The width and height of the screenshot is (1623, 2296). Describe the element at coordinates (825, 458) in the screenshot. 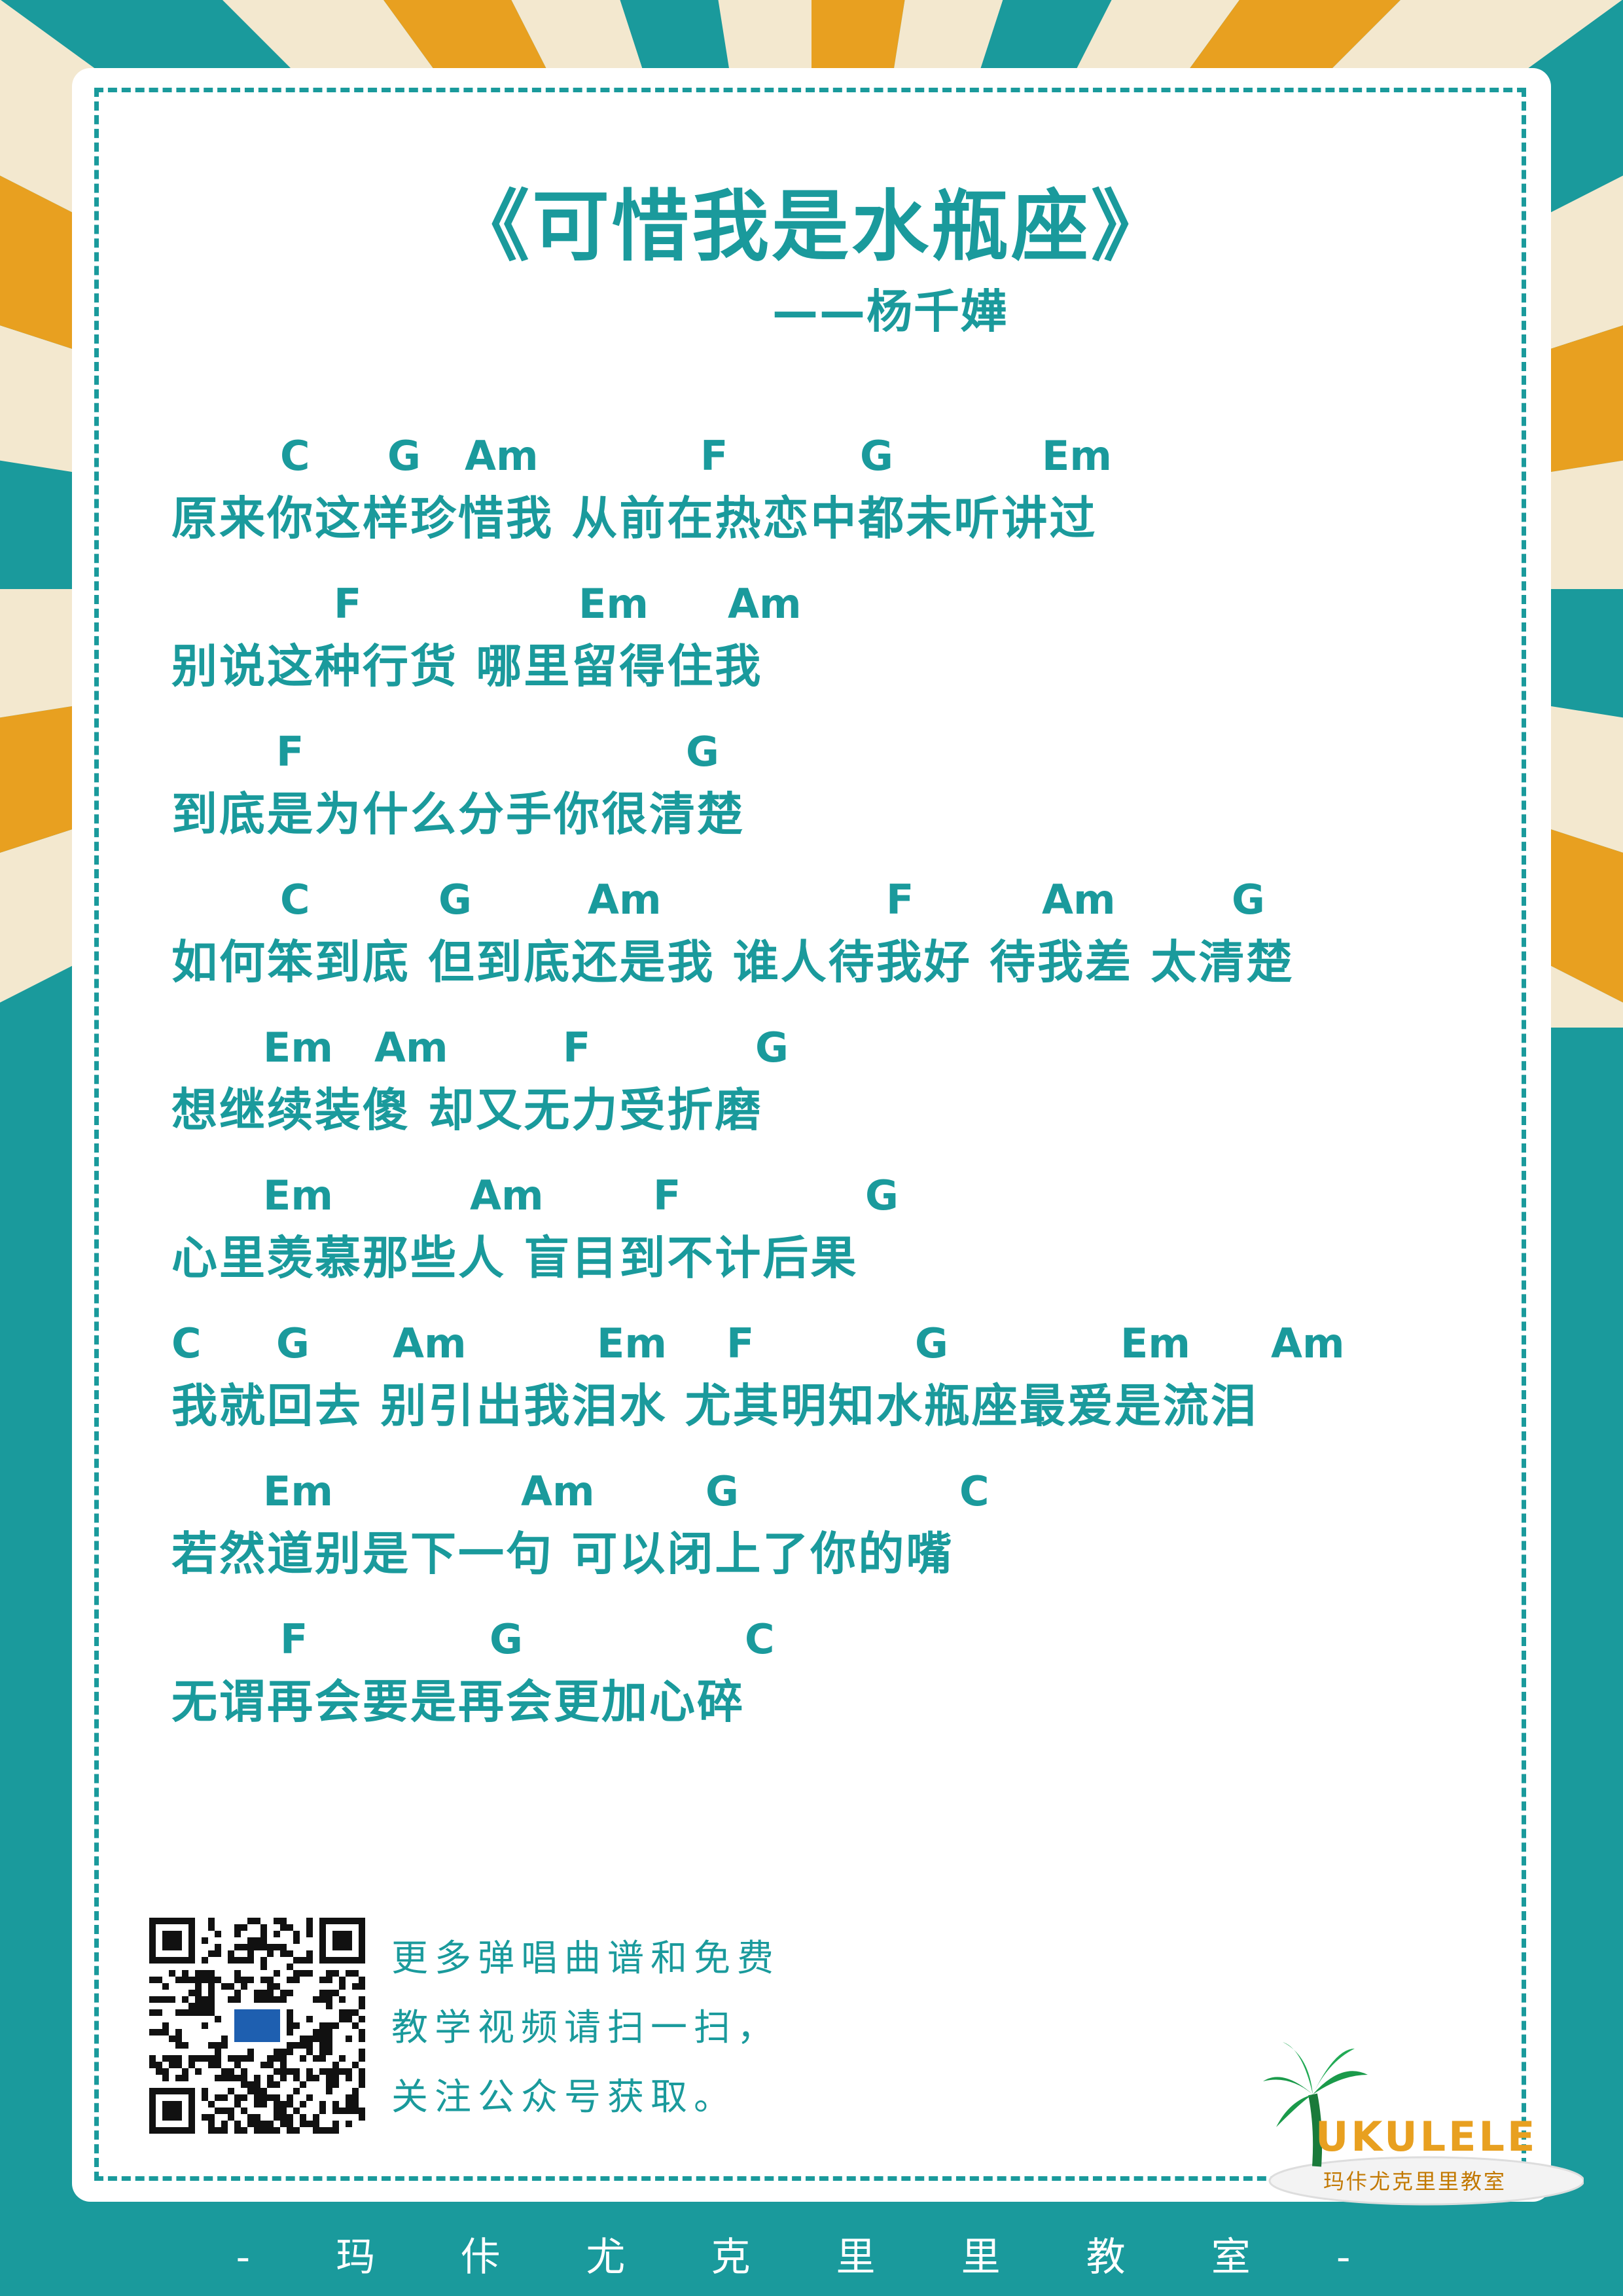

I see `chord-row: C G Am F G Em` at that location.